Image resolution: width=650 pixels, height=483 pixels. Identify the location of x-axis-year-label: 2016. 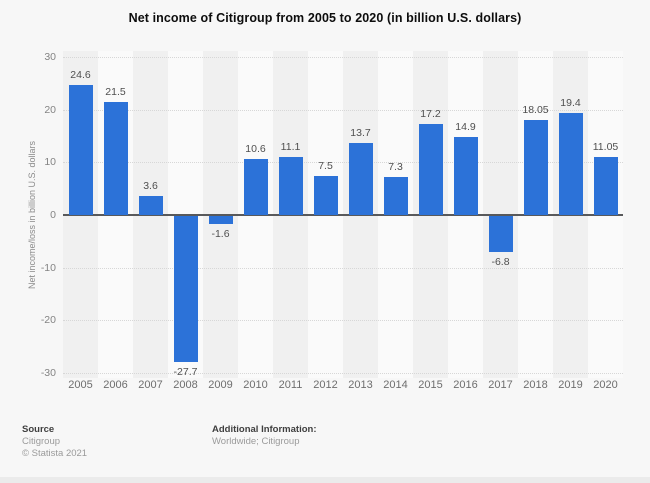
(465, 385).